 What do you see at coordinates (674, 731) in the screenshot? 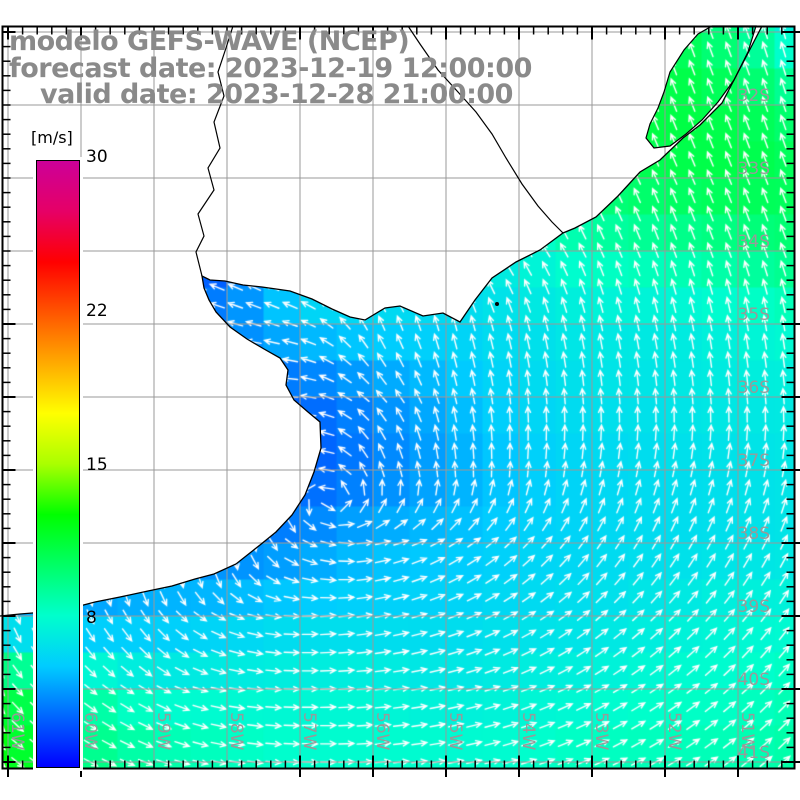
I see `lon-label: 52W` at bounding box center [674, 731].